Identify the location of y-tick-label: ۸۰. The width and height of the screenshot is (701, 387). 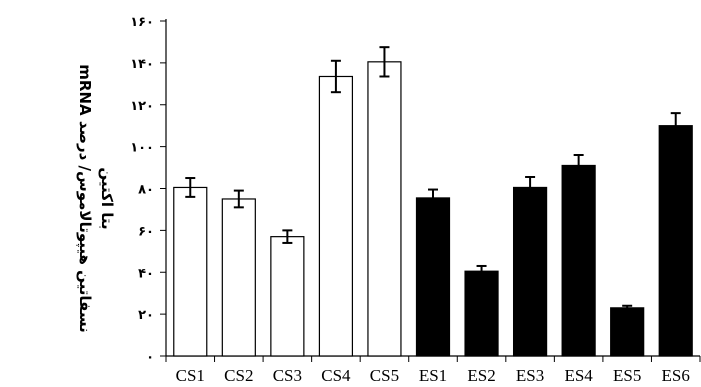
(146, 190).